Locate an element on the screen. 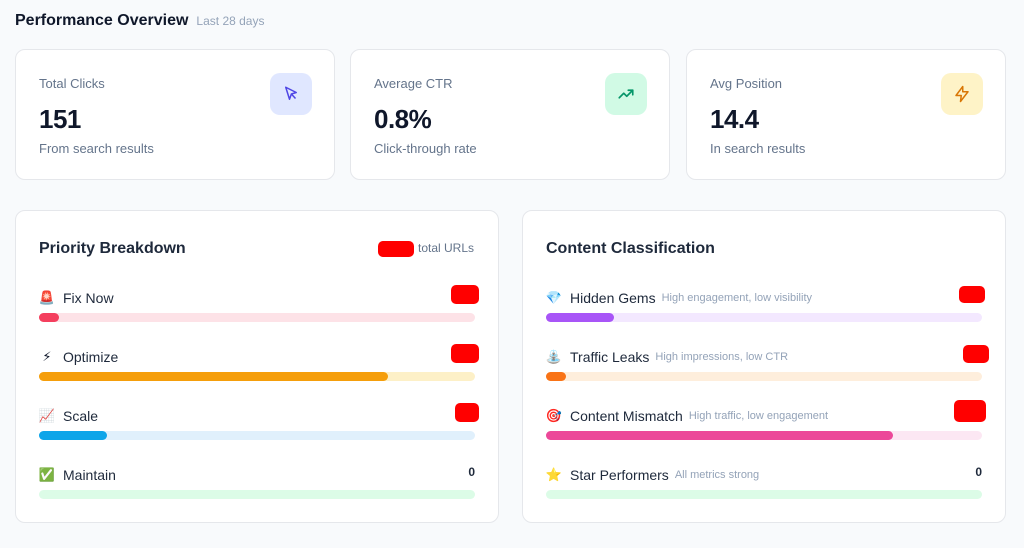  row-label: Content Mismatch is located at coordinates (626, 416).